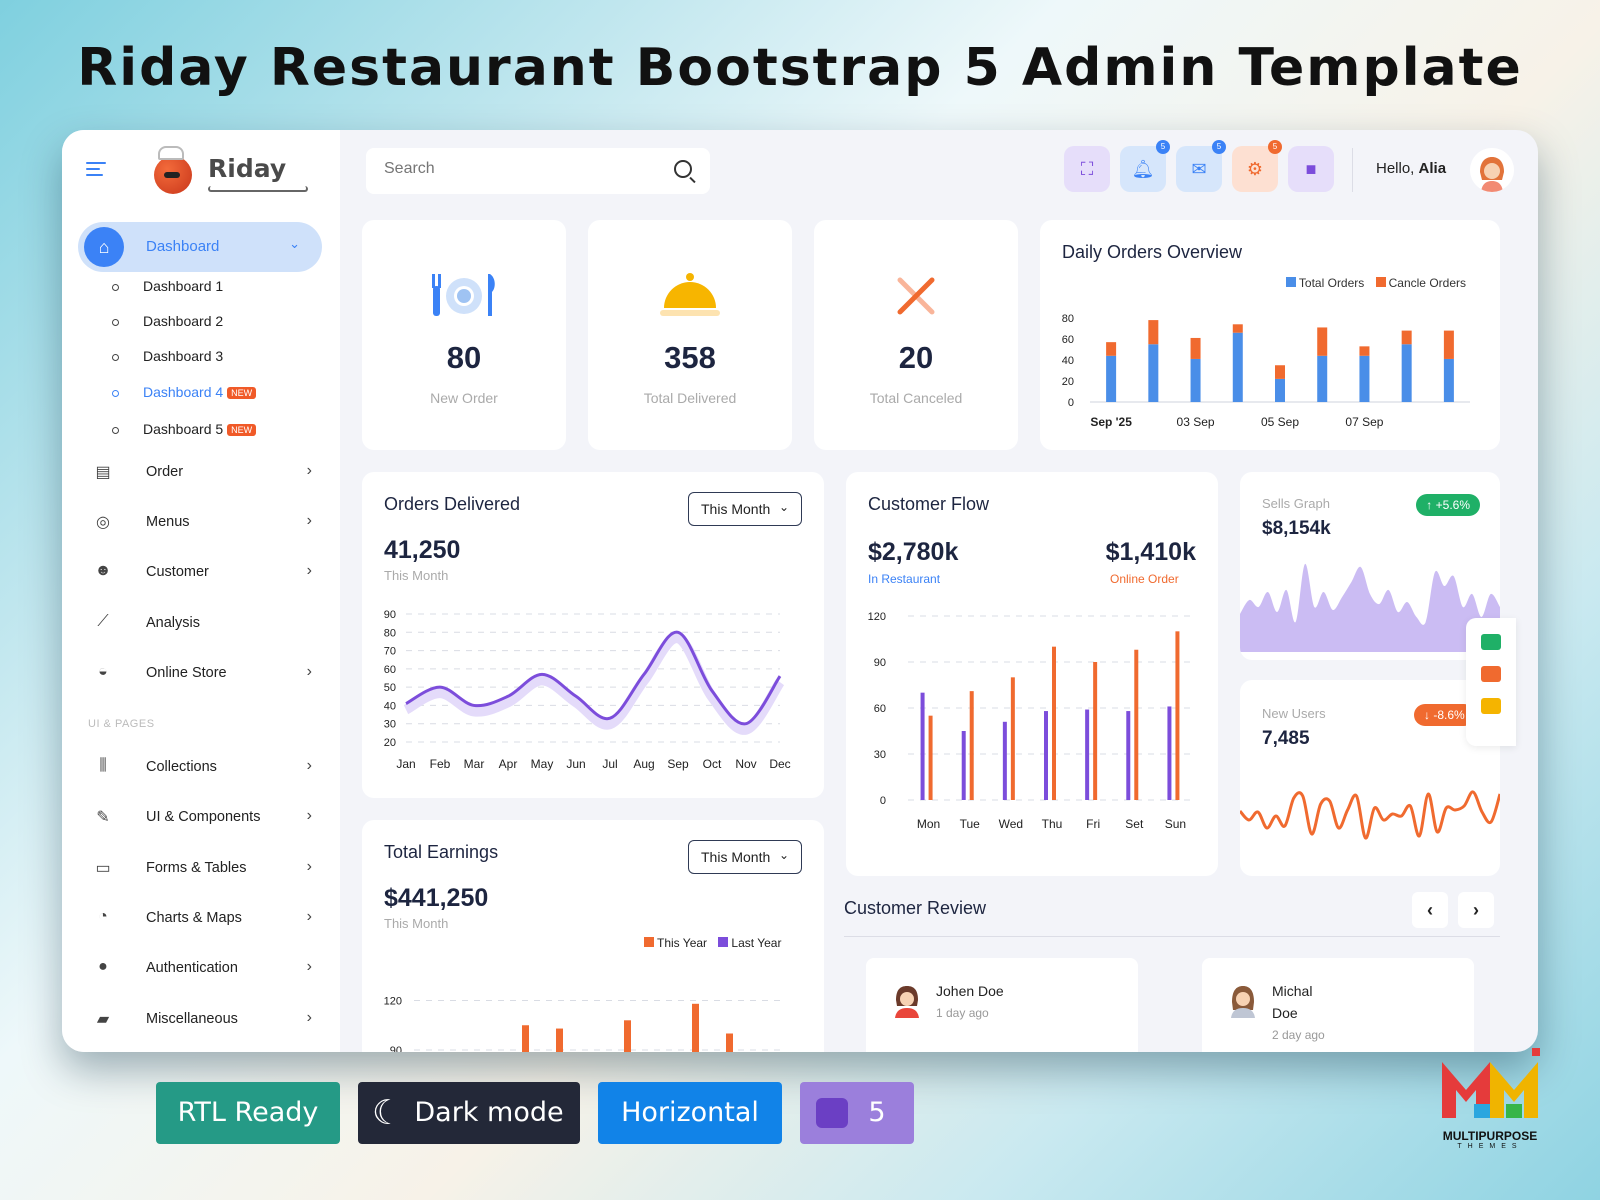  Describe the element at coordinates (1071, 403) in the screenshot. I see `y-tick-label: 0` at that location.